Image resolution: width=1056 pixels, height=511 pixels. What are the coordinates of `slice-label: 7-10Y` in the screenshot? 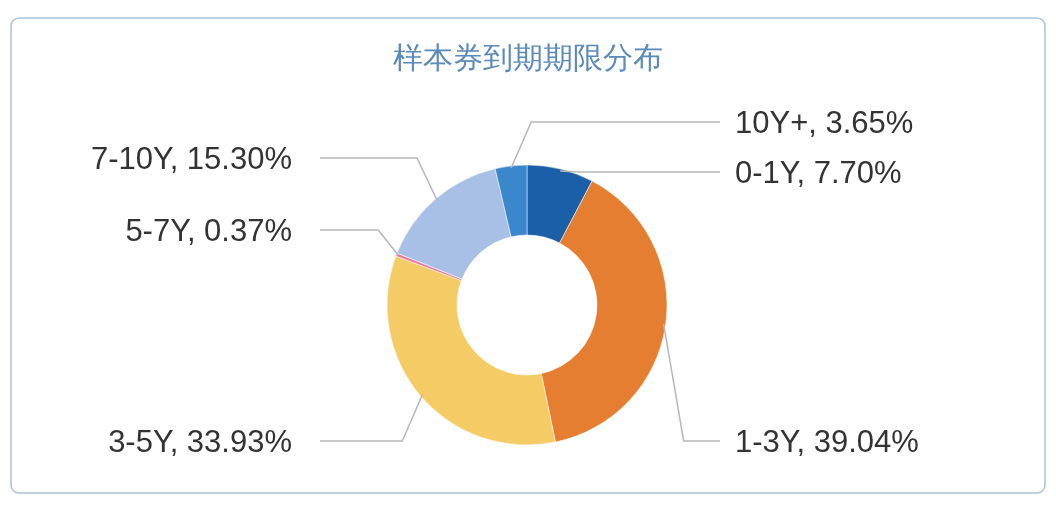 It's located at (131, 158).